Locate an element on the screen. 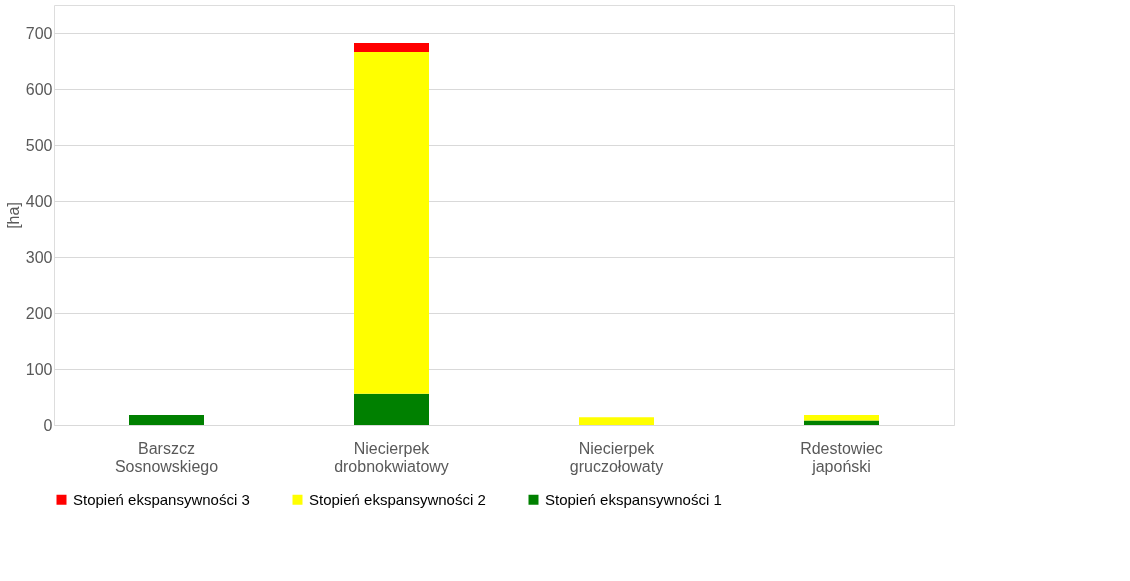  y-tick-label: 600 is located at coordinates (39, 89).